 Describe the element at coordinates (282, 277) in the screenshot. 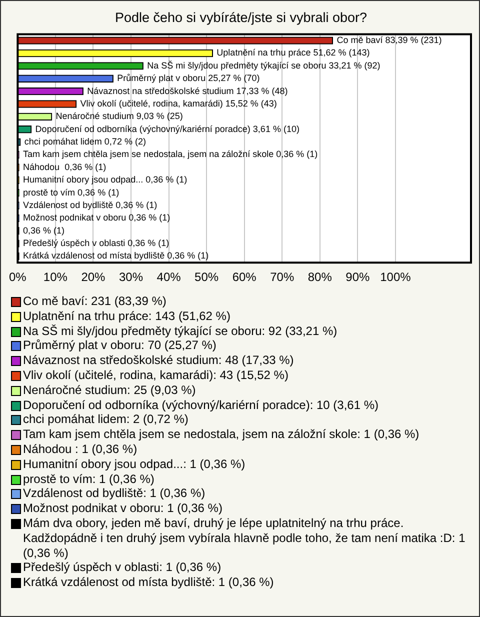

I see `x-tick-label: 70%` at that location.